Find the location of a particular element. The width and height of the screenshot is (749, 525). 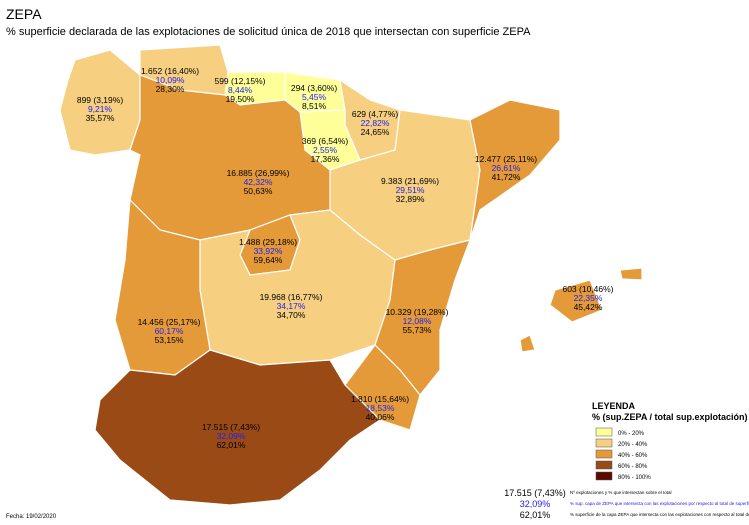

region-label: 8,51% is located at coordinates (314, 106).